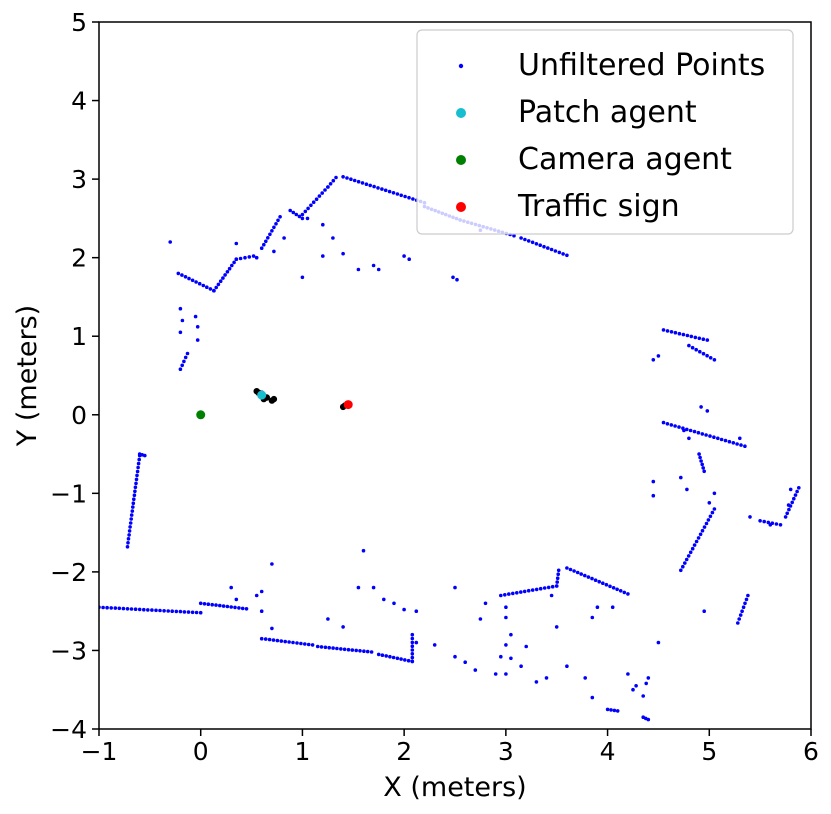  Describe the element at coordinates (598, 206) in the screenshot. I see `legend-label: Traffic sign` at that location.